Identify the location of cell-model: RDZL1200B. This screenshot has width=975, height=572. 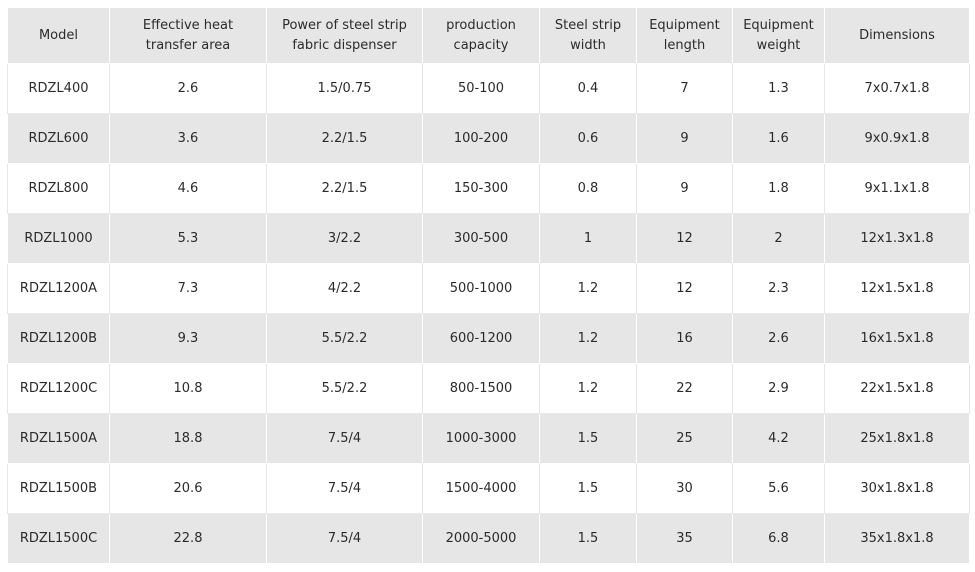
(58, 338).